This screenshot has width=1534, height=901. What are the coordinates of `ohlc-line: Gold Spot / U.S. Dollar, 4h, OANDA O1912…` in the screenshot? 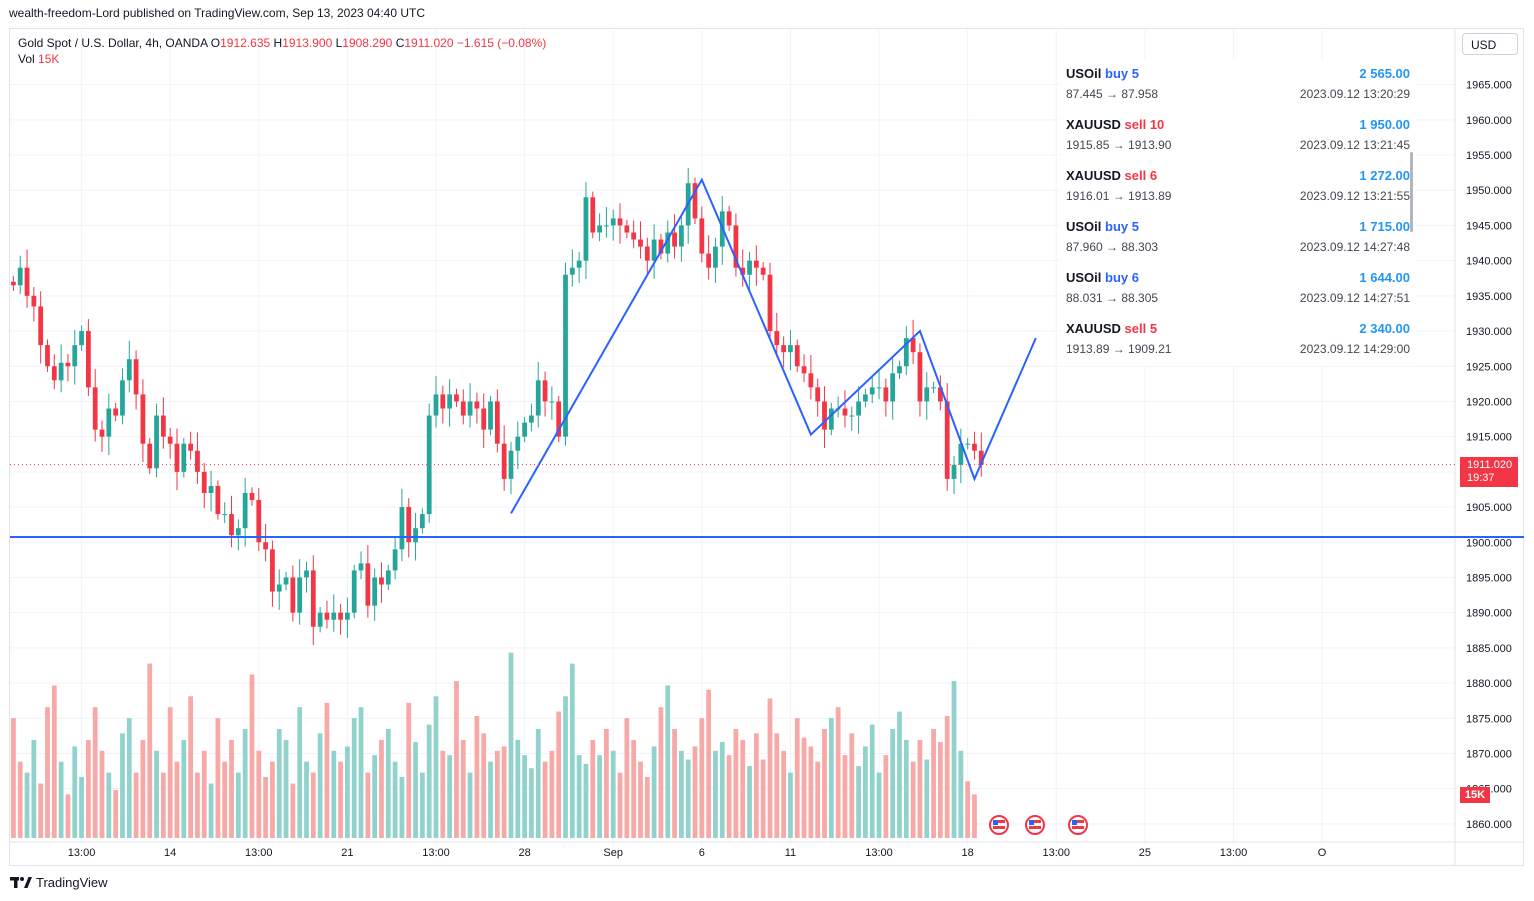 It's located at (282, 43).